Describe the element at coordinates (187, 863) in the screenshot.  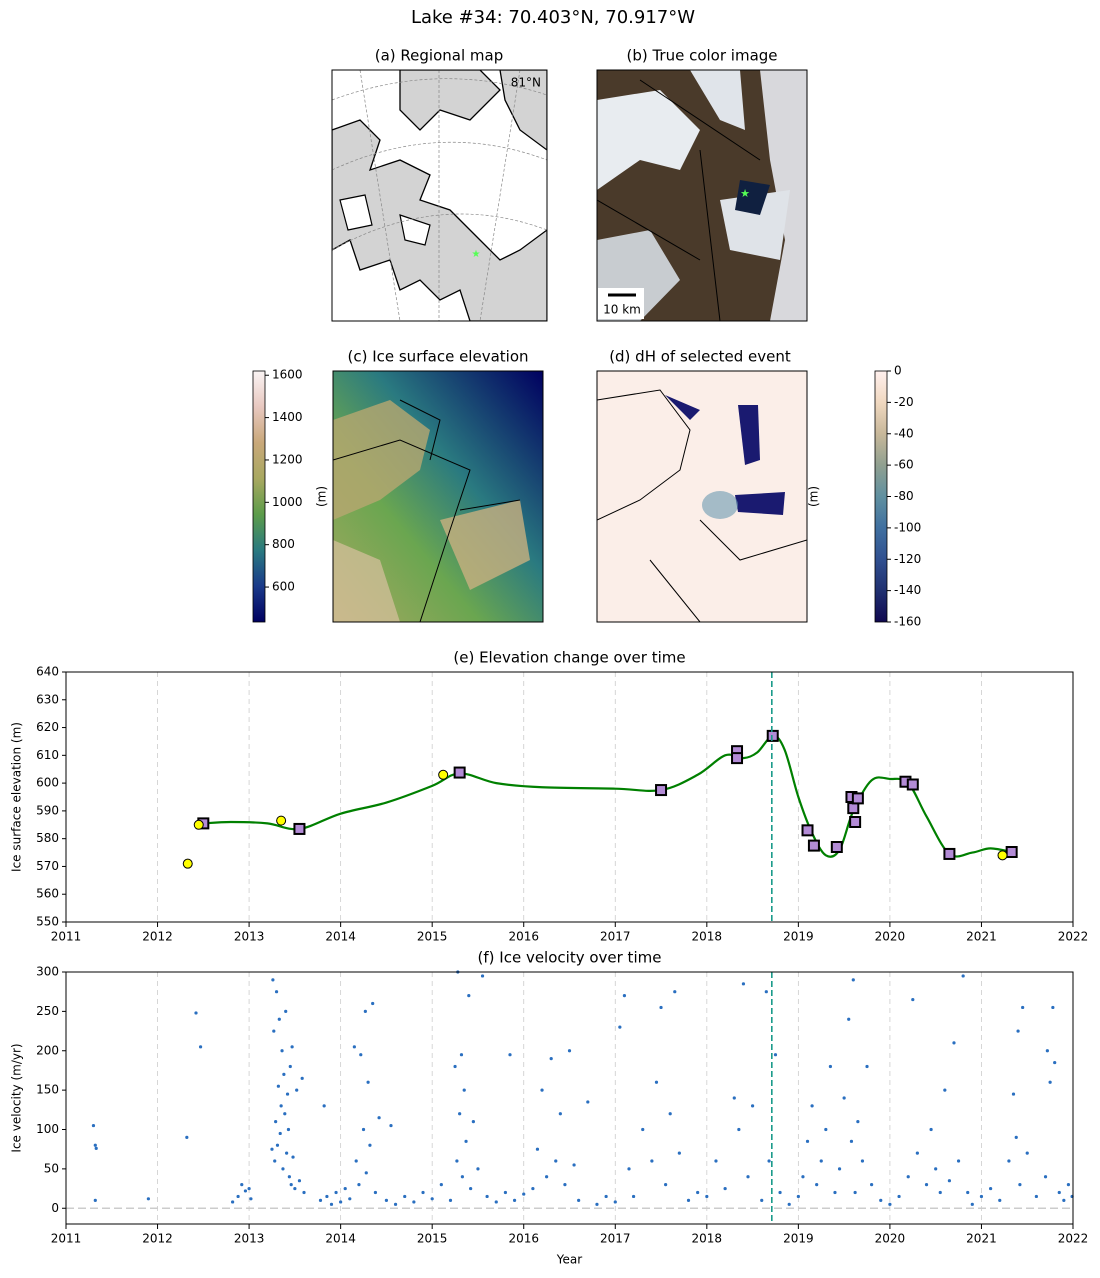
I see `circle-marker` at that location.